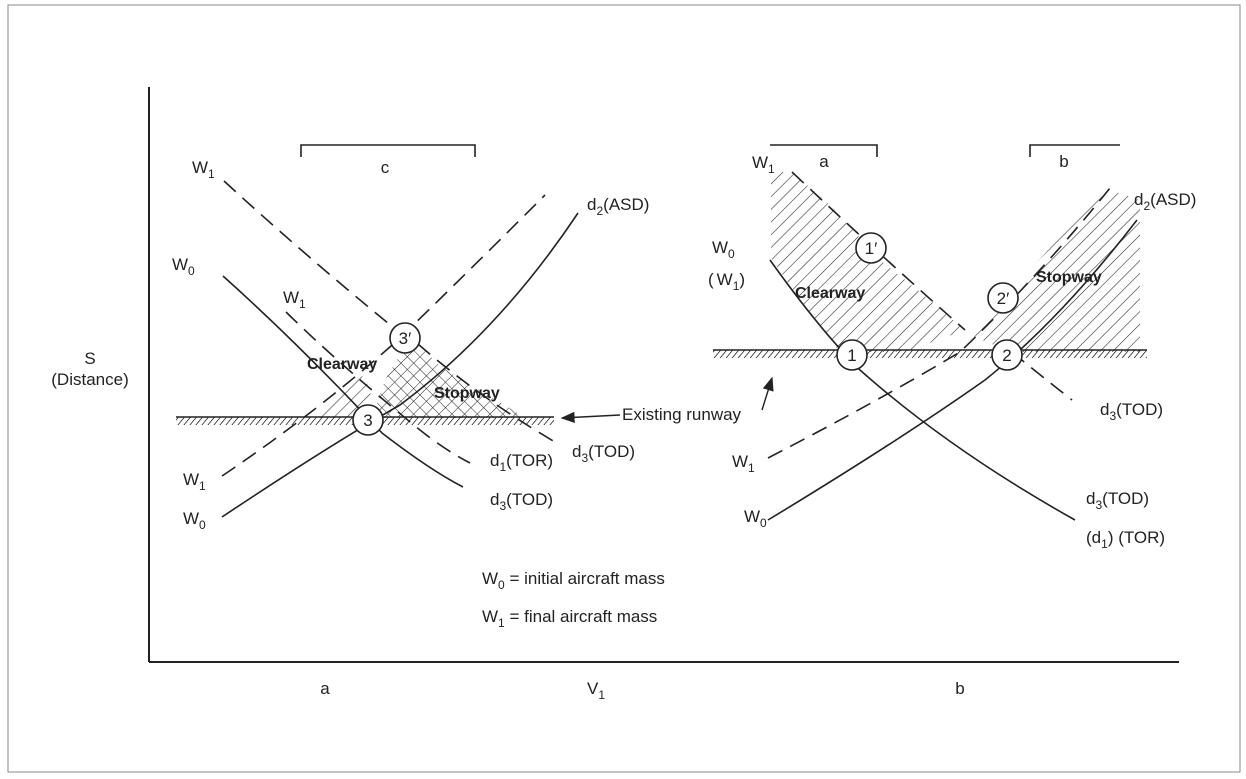 Image resolution: width=1246 pixels, height=779 pixels. I want to click on bracket-a-label: a, so click(824, 161).